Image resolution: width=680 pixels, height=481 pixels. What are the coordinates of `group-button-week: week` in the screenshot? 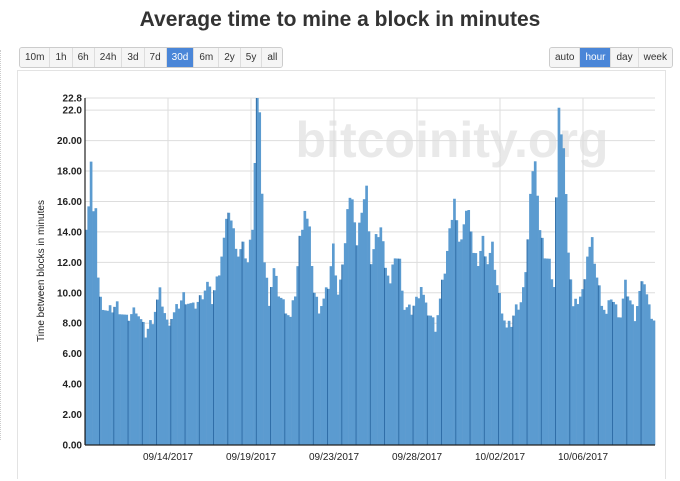 It's located at (655, 57).